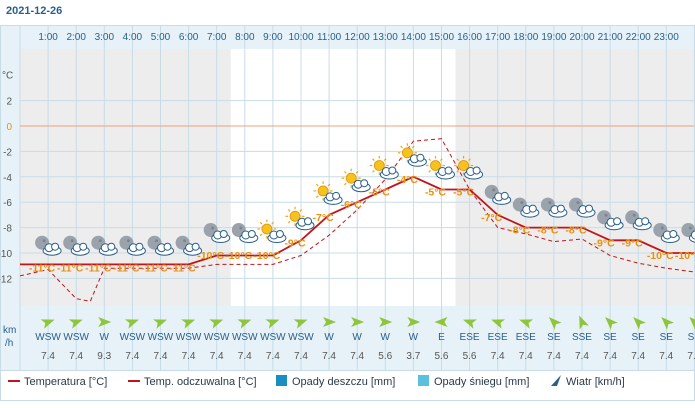 The image size is (695, 408). I want to click on legend-label: Wiatr [km/h], so click(595, 382).